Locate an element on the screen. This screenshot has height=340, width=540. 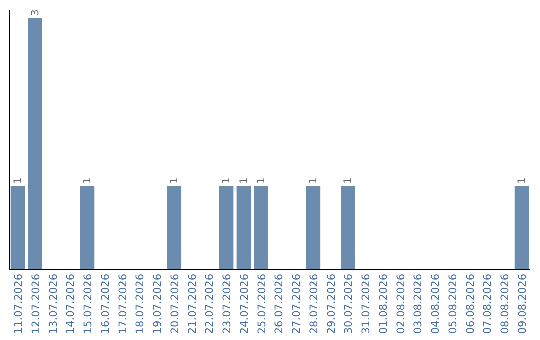
x-tick-label: 24.07.2026 is located at coordinates (244, 304).